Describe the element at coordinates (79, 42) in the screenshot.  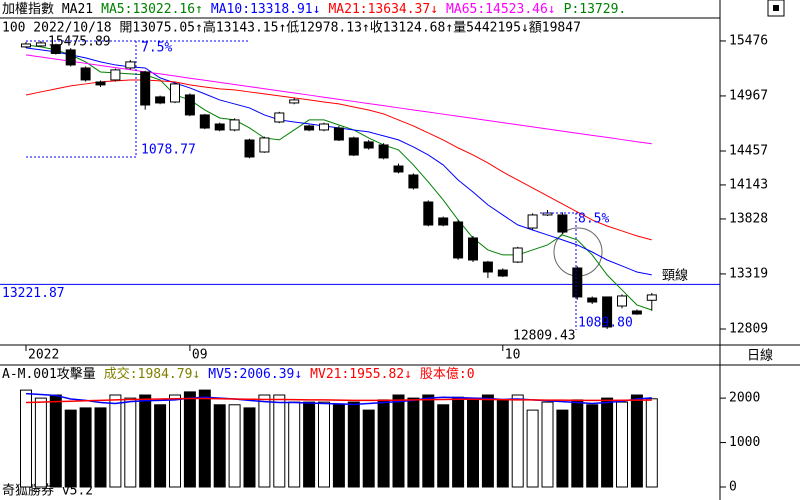
I see `annotation: 15475.89` at that location.